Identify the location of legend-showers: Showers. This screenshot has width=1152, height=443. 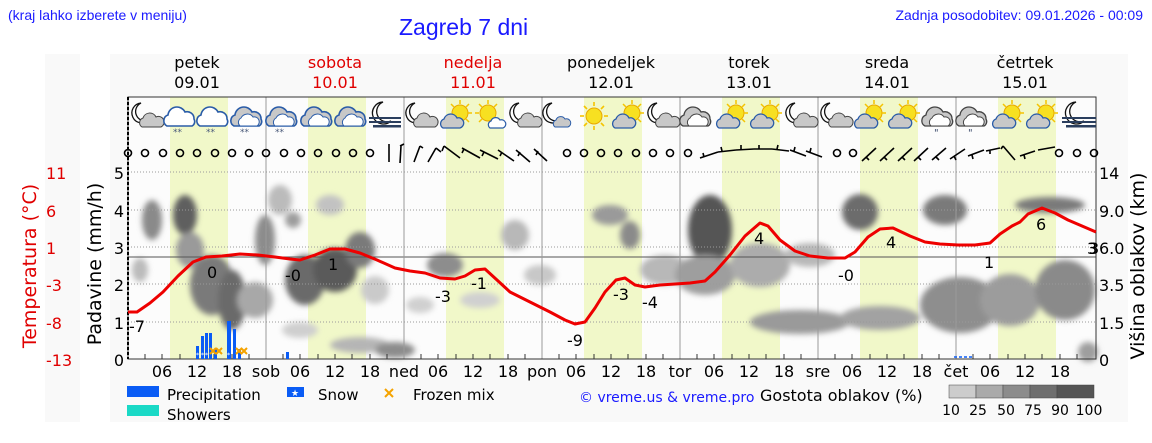
(199, 415).